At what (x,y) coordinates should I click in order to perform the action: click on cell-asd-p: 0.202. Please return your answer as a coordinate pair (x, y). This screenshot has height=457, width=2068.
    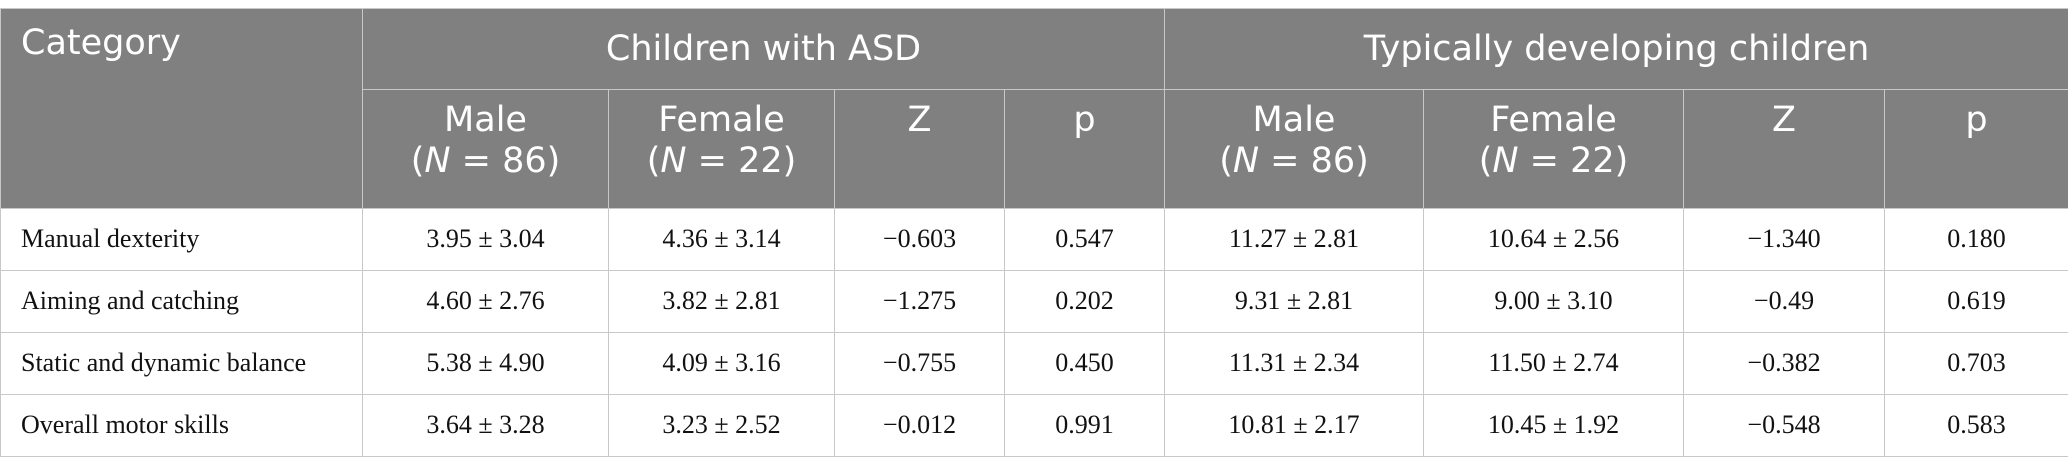
    Looking at the image, I should click on (1085, 301).